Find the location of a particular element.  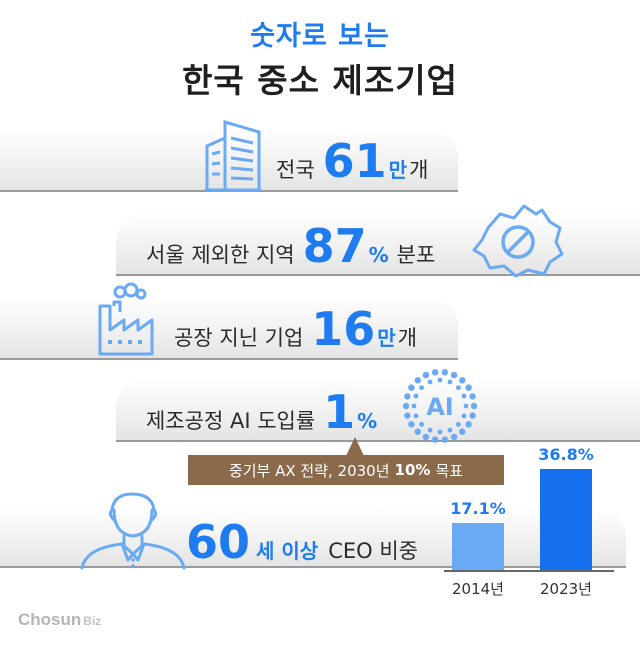

factory-icon is located at coordinates (126, 319).